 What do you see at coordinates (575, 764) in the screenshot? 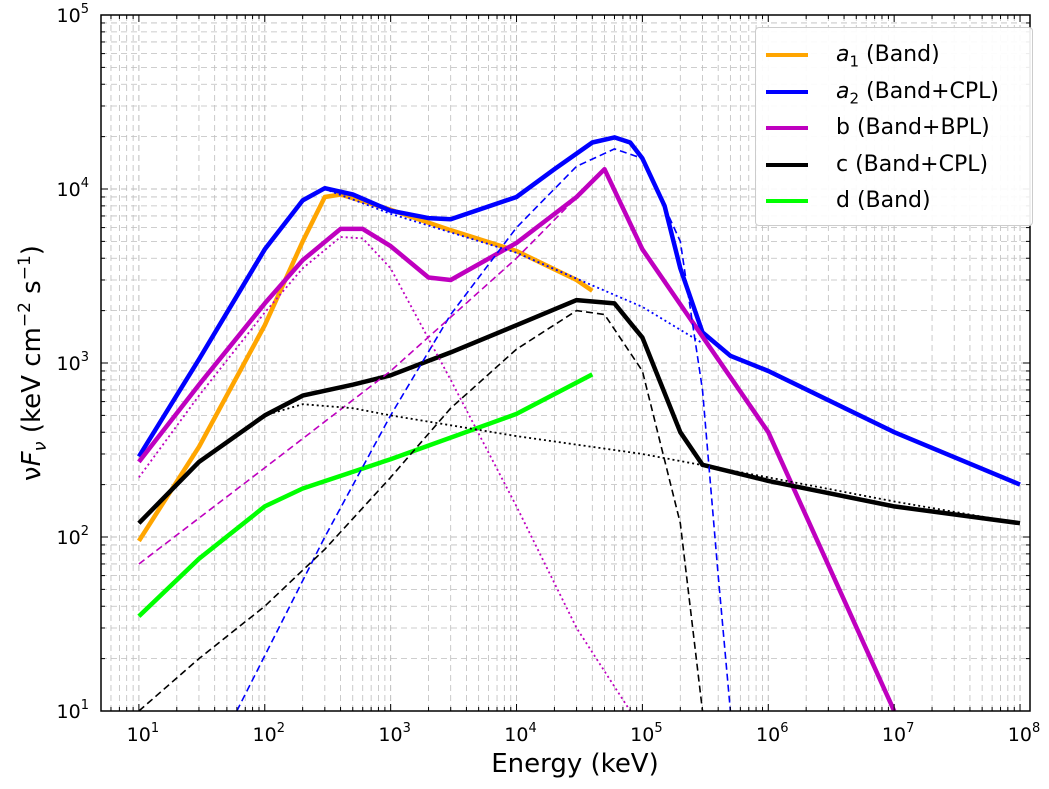
I see `x-axis-label: Energy (keV)` at bounding box center [575, 764].